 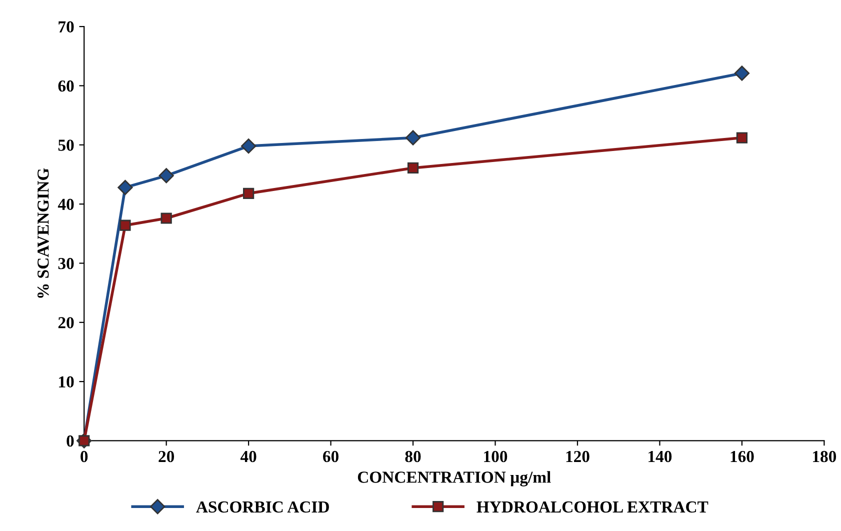 What do you see at coordinates (496, 456) in the screenshot?
I see `x-tick-label: 100` at bounding box center [496, 456].